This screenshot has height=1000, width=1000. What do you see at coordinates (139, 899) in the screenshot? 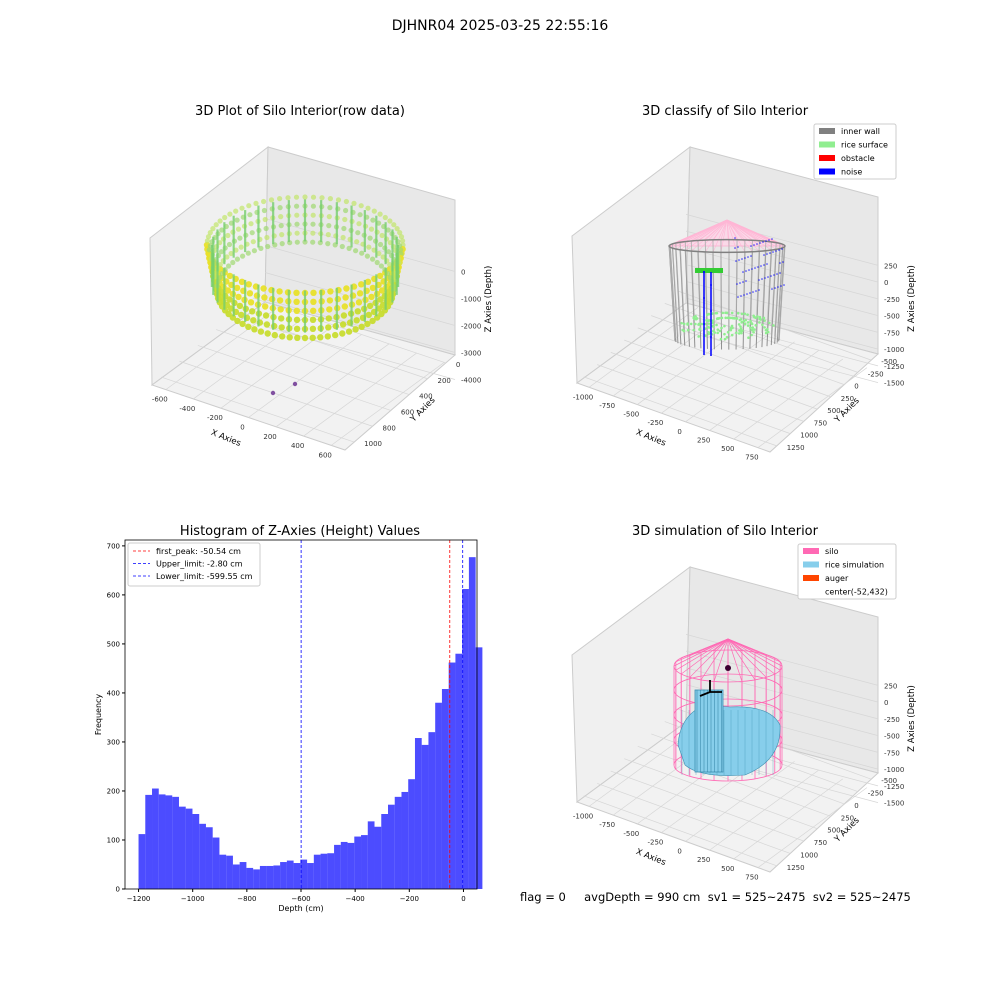
I see `x-tick-label: −1200` at bounding box center [139, 899].